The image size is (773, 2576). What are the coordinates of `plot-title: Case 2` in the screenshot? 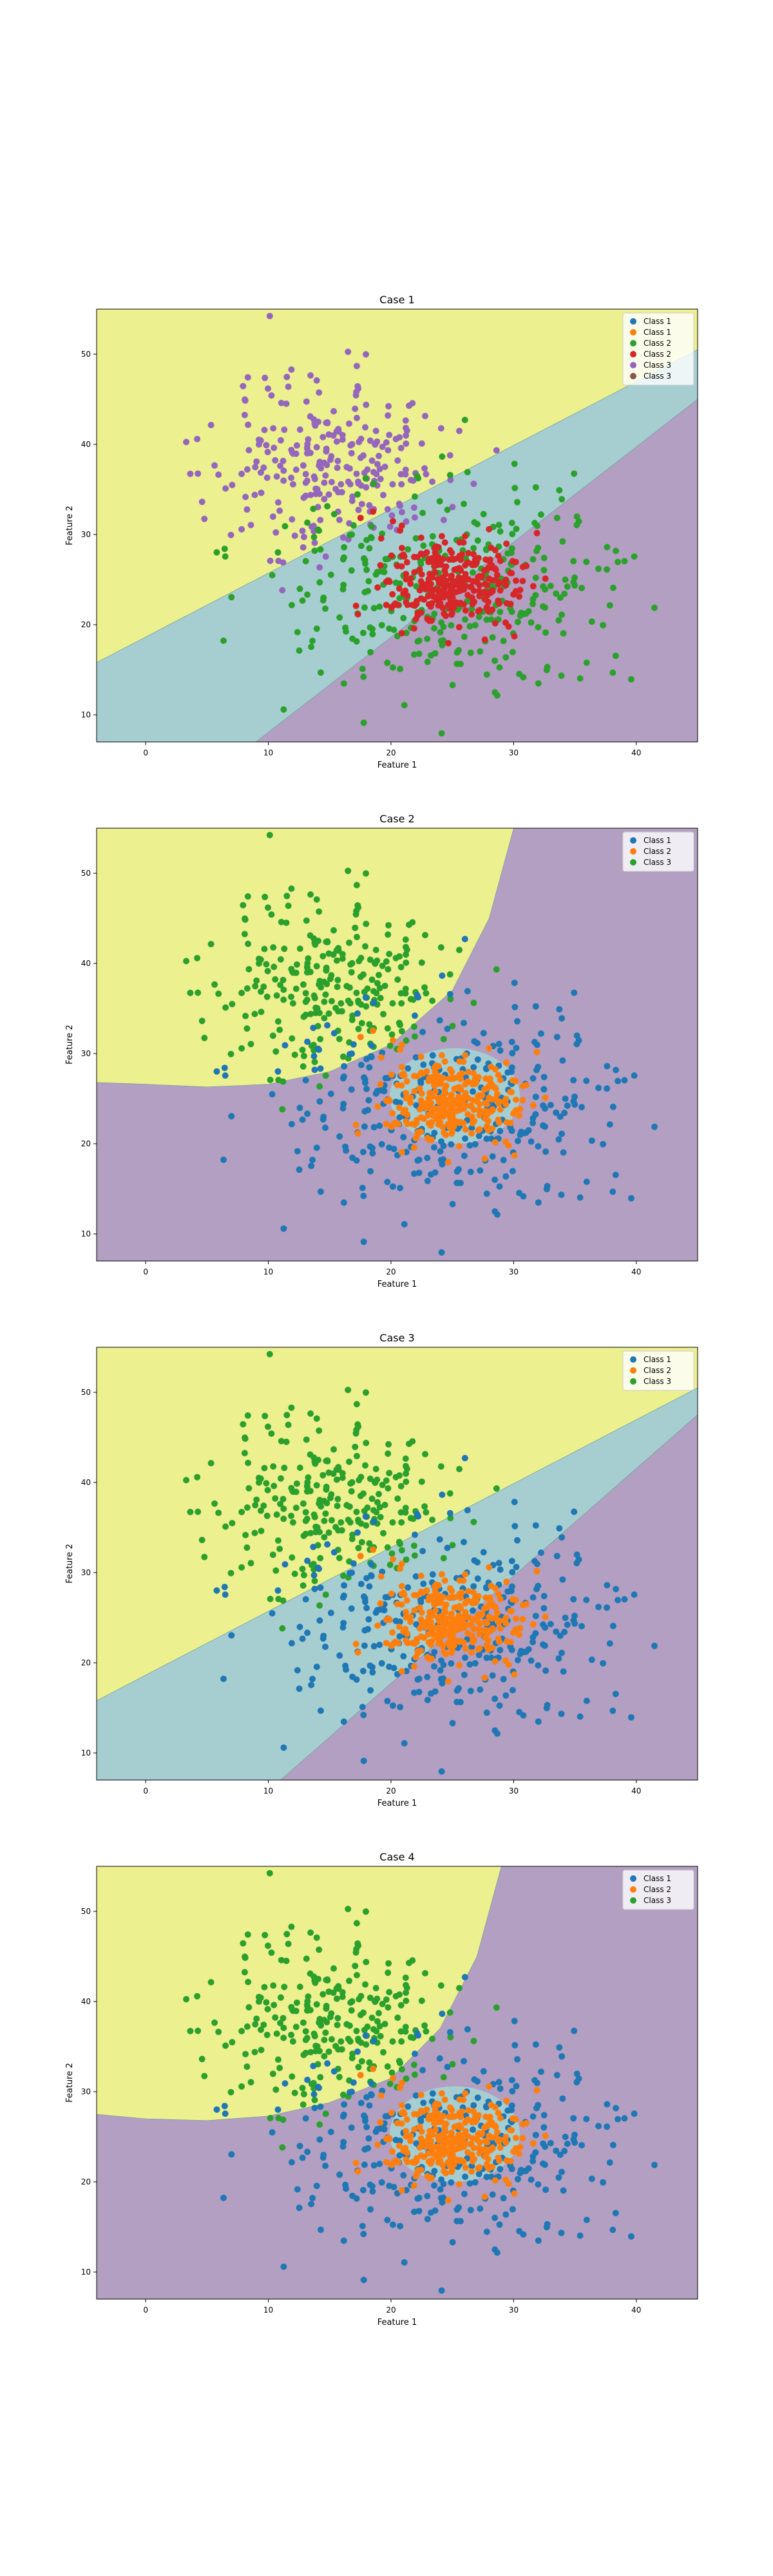 It's located at (397, 819).